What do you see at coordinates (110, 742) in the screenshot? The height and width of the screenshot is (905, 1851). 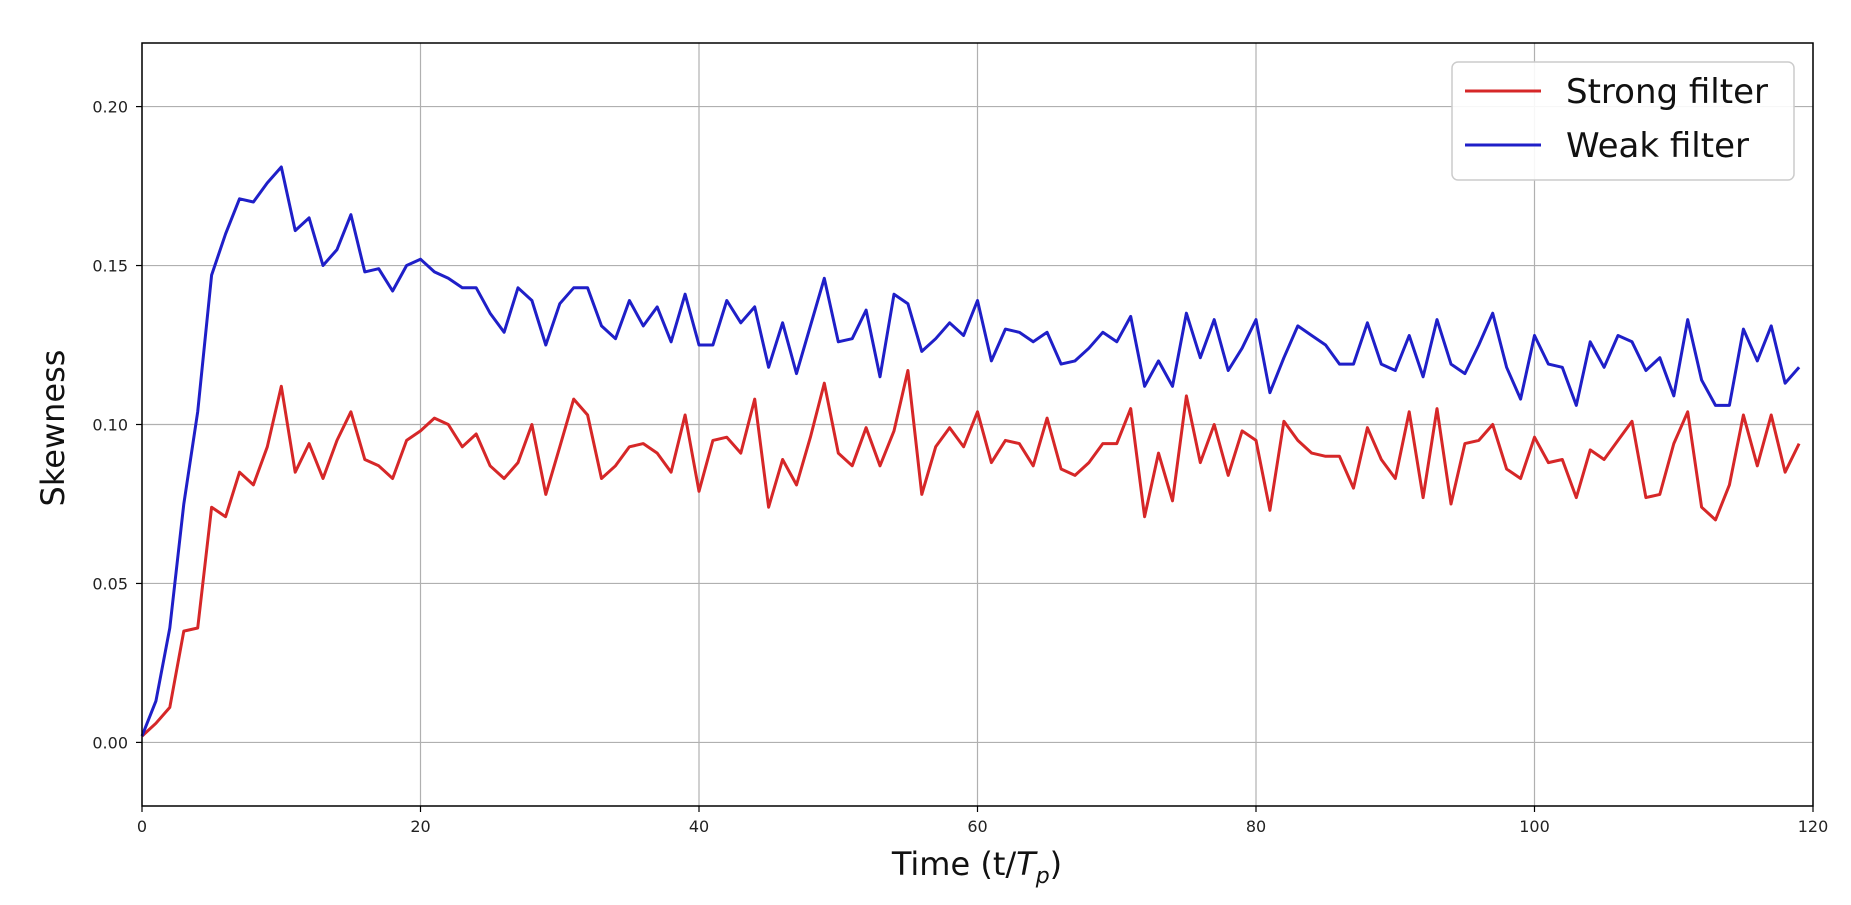 I see `y-tick-label: 0.00` at bounding box center [110, 742].